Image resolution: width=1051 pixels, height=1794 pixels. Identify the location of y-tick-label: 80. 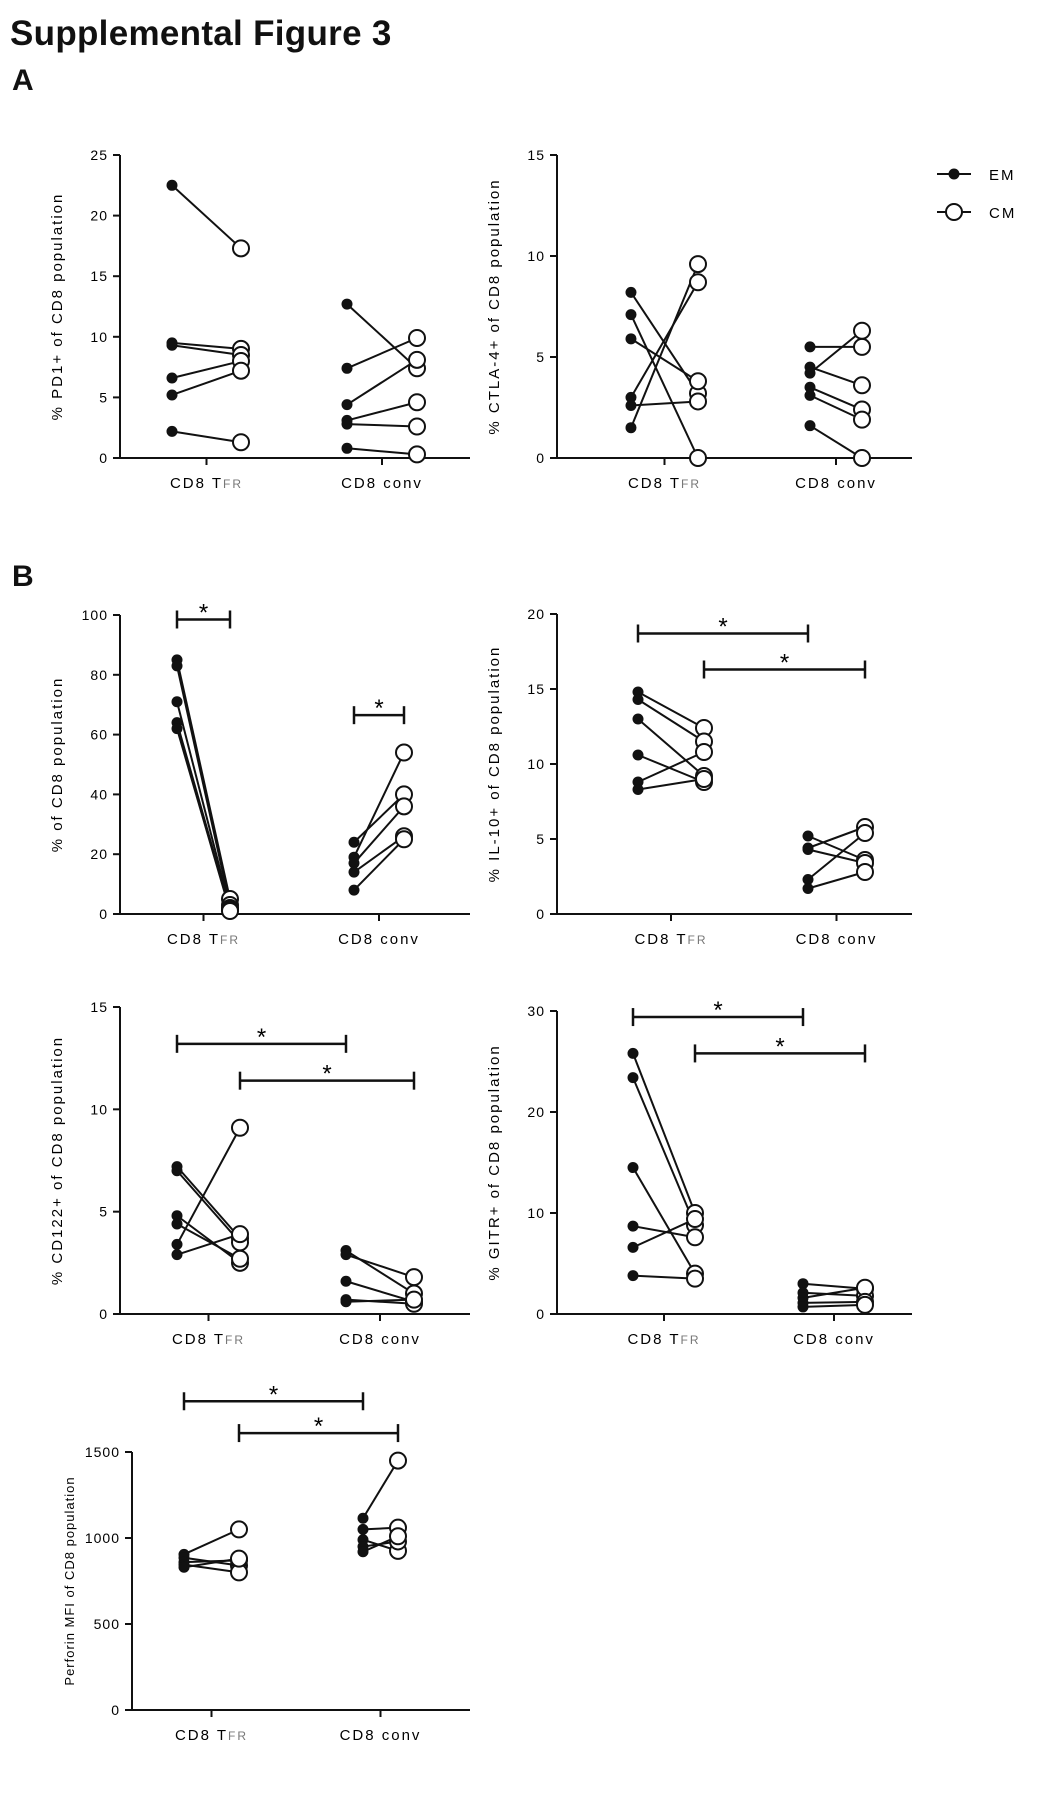
(99, 675).